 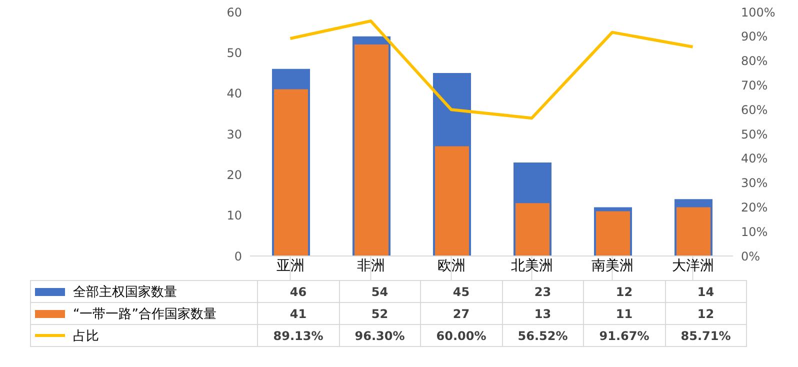 What do you see at coordinates (234, 93) in the screenshot?
I see `y-tick-label: 40` at bounding box center [234, 93].